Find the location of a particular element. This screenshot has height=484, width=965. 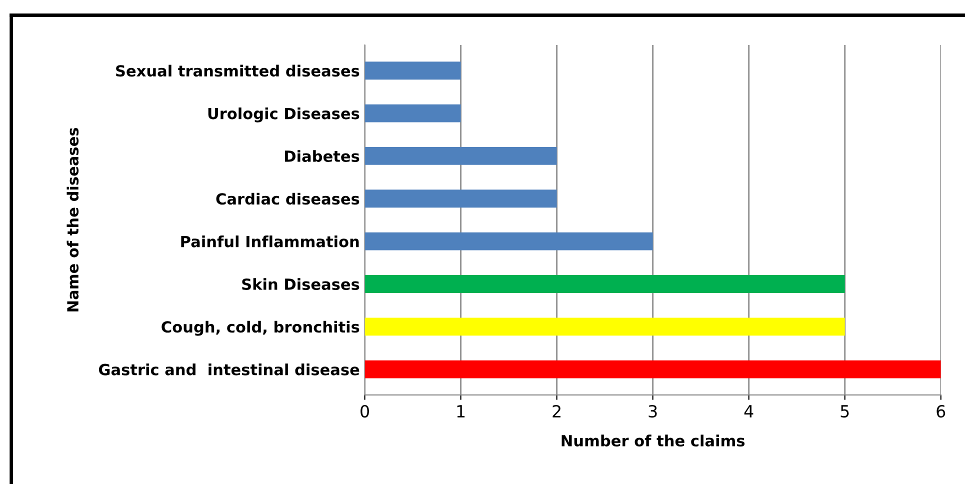

x-tick-label: 2 is located at coordinates (556, 411).